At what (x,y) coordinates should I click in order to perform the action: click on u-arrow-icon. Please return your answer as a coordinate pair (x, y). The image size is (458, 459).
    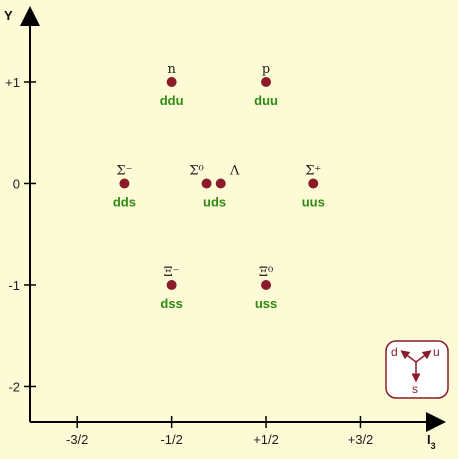
    Looking at the image, I should click on (423, 356).